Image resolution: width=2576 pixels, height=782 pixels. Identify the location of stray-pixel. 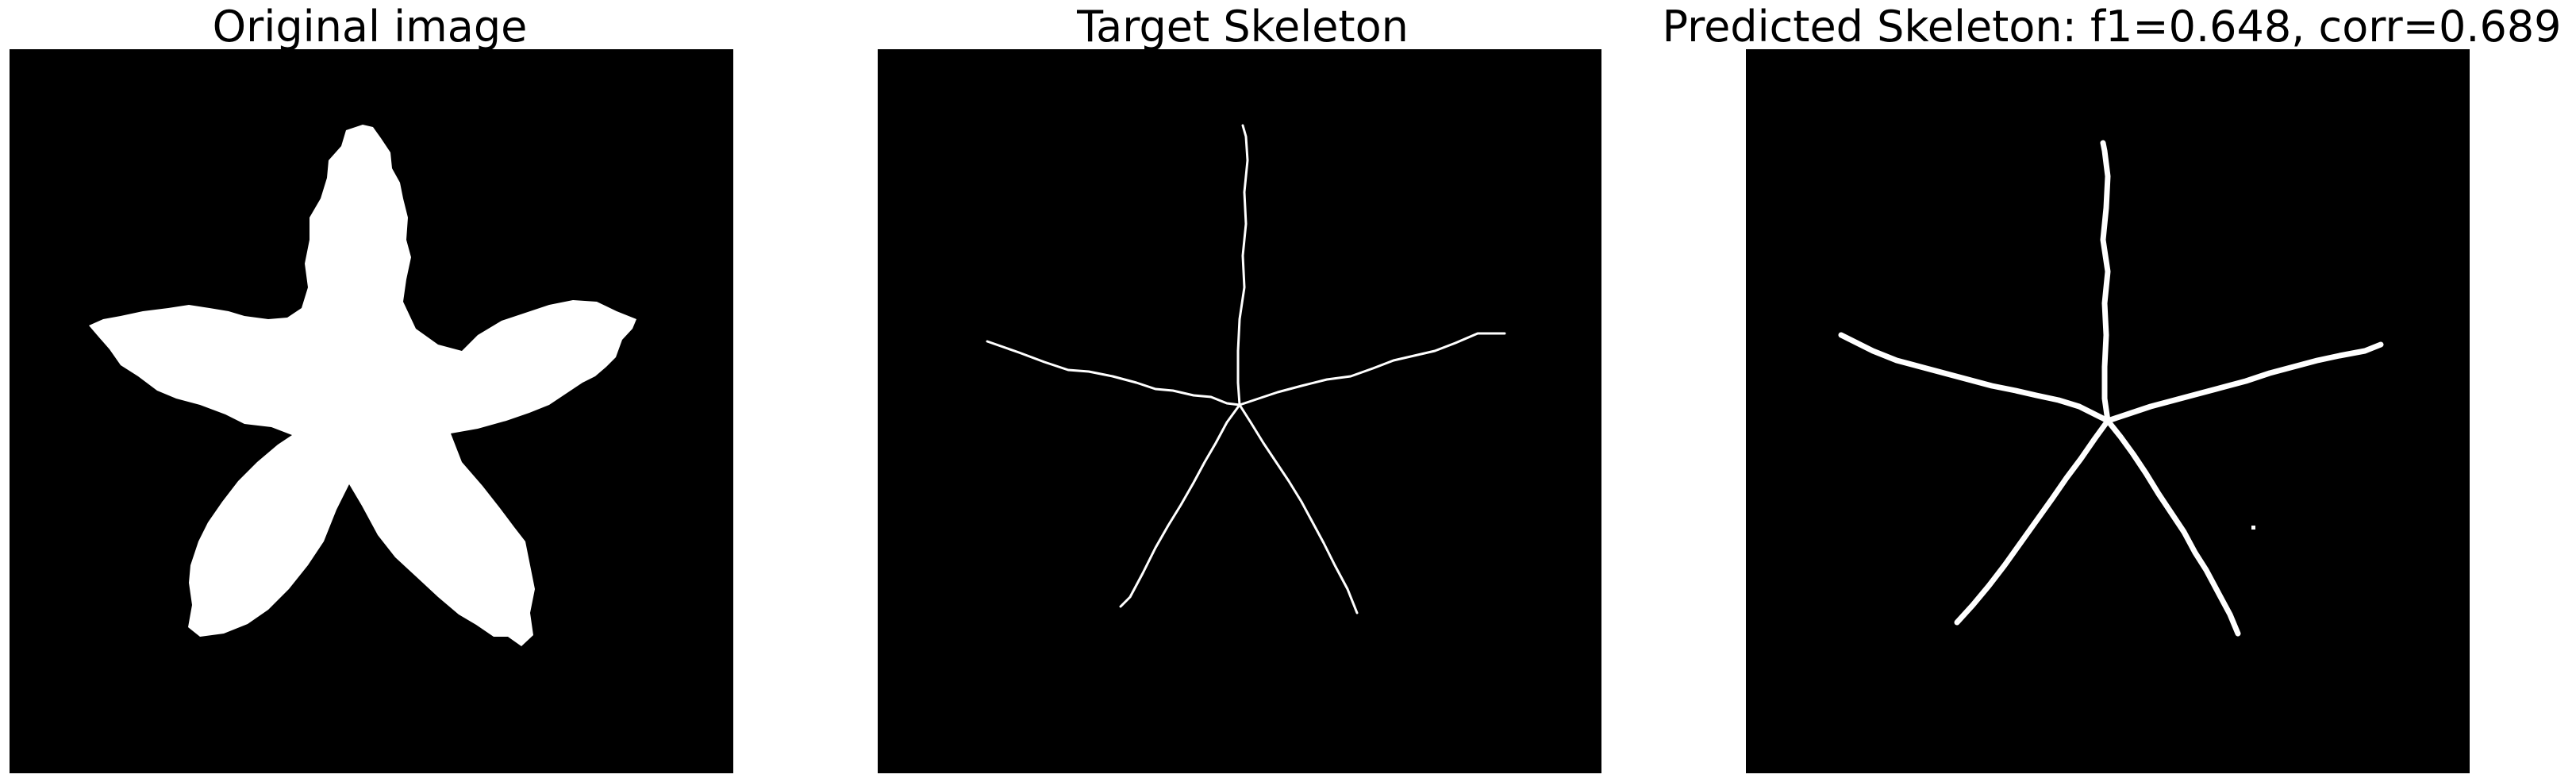
(2253, 528).